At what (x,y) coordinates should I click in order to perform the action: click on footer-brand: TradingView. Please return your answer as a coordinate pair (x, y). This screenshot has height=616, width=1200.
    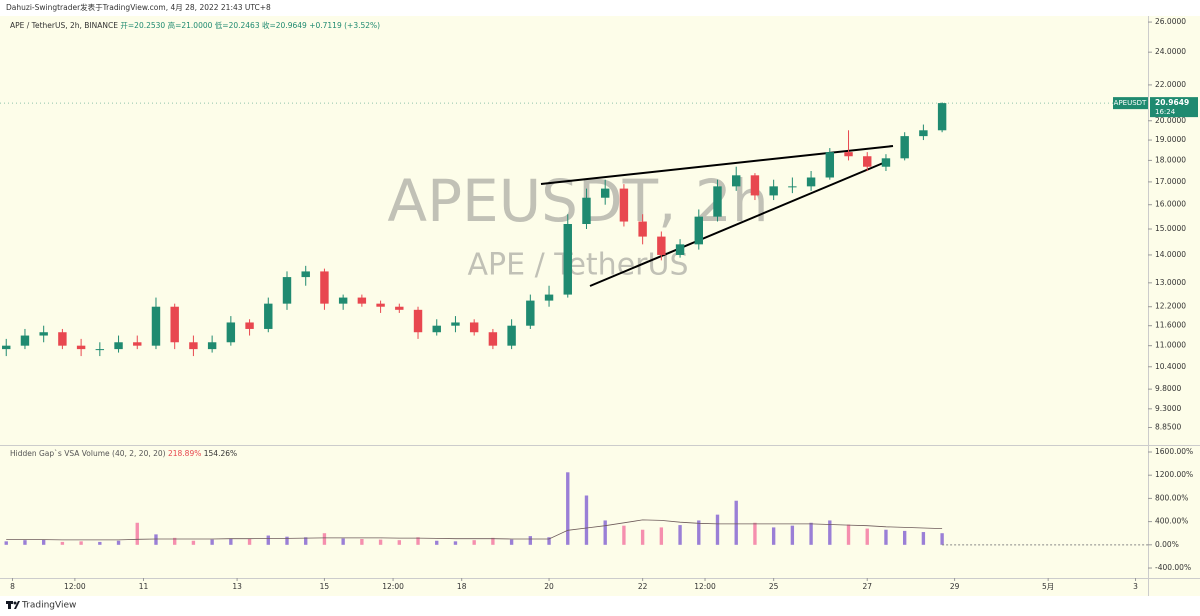
    Looking at the image, I should click on (48, 606).